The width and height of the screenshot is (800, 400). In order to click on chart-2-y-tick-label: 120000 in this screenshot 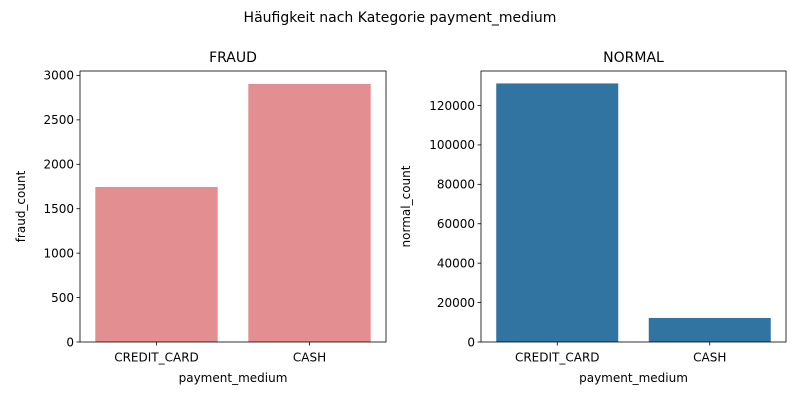, I will do `click(452, 106)`.